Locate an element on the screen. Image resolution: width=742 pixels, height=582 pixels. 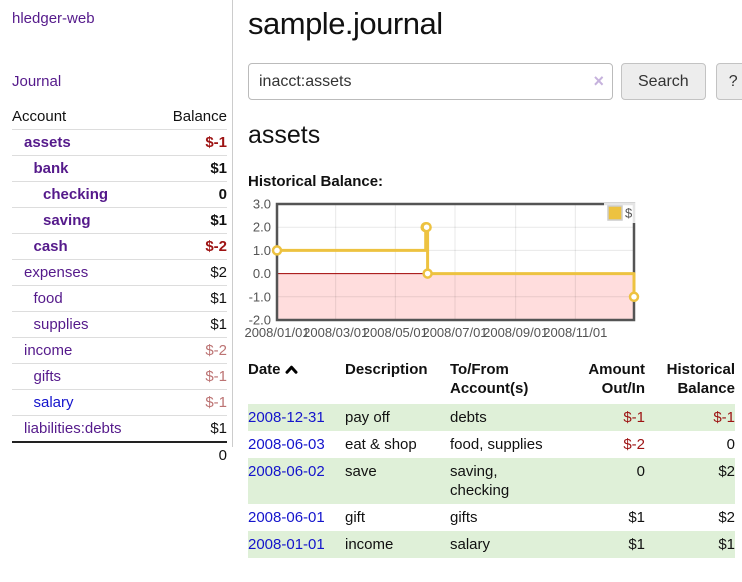
transaction-description: gift is located at coordinates (355, 517).